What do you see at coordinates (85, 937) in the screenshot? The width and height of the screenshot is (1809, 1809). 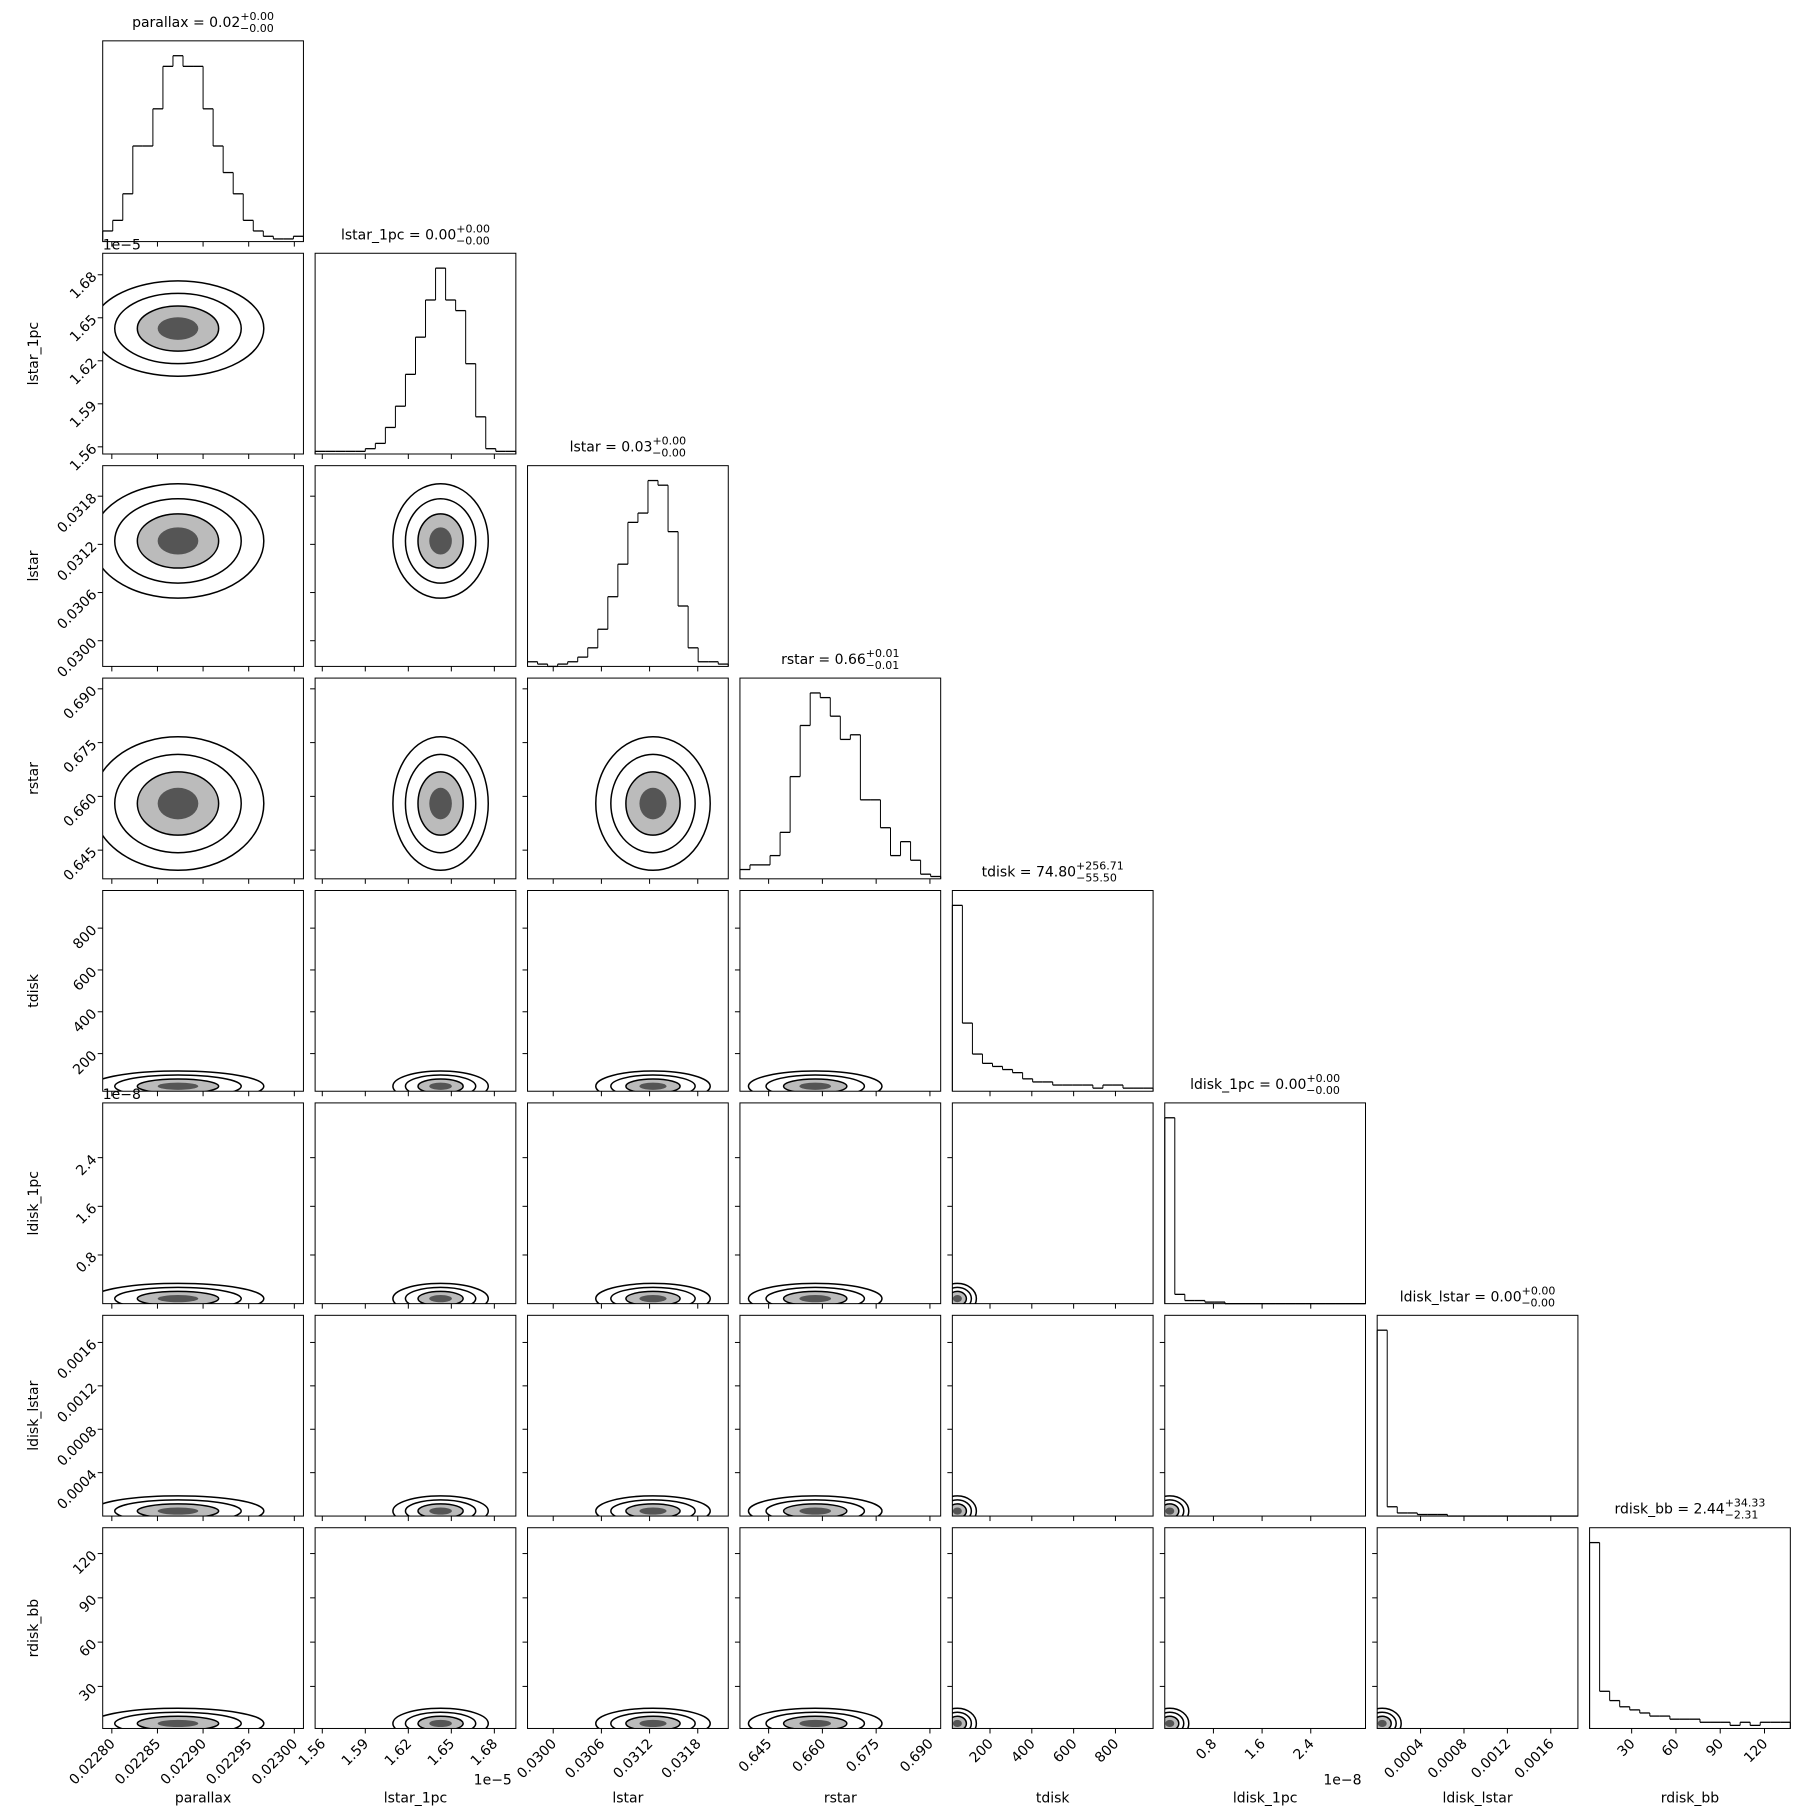 I see `y-tick-label: 800` at bounding box center [85, 937].